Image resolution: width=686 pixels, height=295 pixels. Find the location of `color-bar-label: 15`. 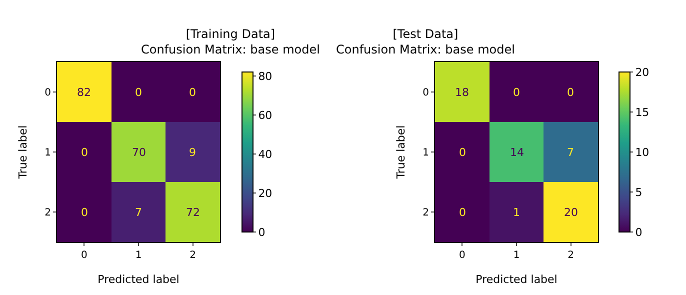

color-bar-label: 15 is located at coordinates (642, 112).